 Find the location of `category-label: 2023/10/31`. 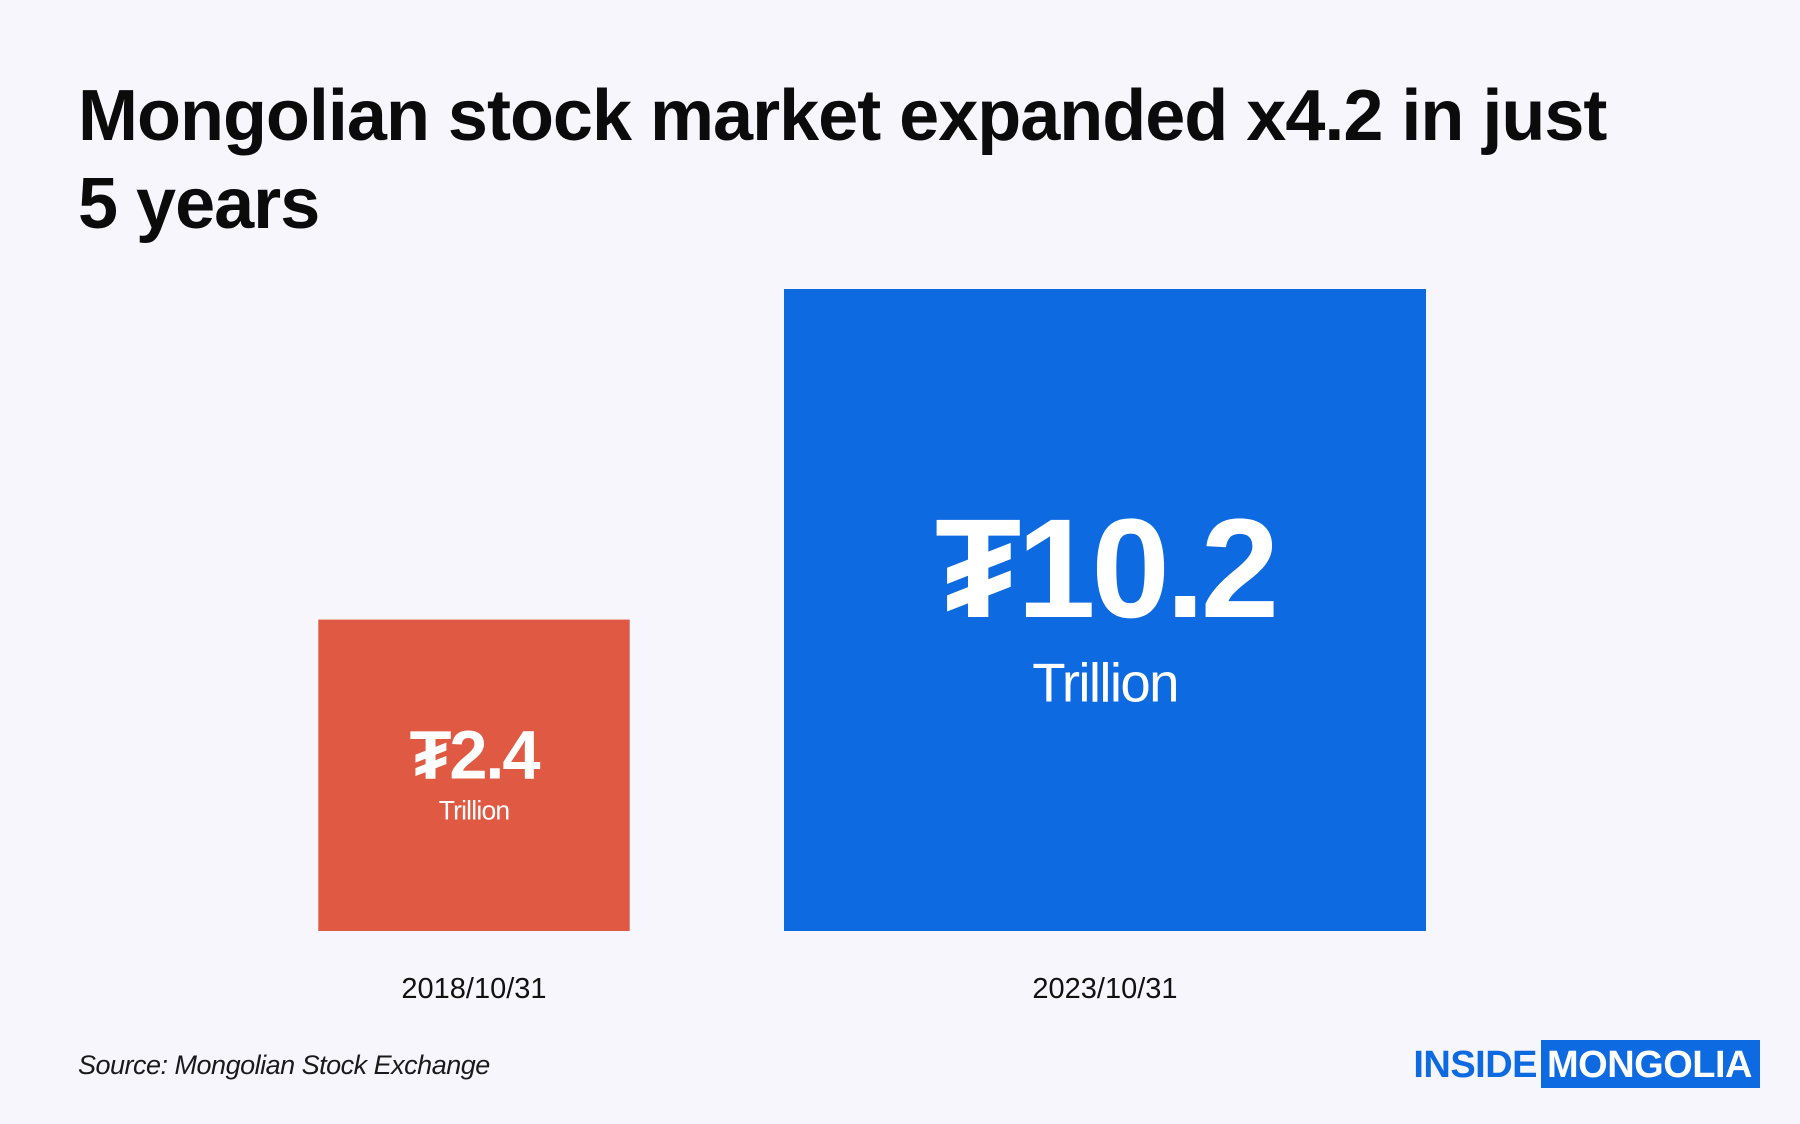

category-label: 2023/10/31 is located at coordinates (1104, 989).